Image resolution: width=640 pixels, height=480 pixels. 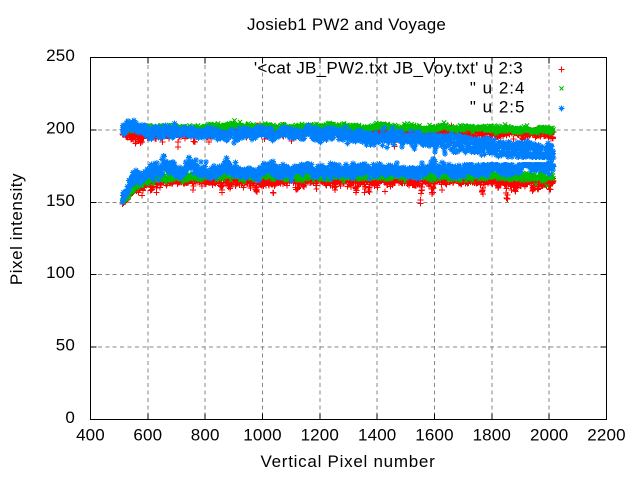 What do you see at coordinates (498, 88) in the screenshot?
I see `svg-text: " u 2:4` at bounding box center [498, 88].